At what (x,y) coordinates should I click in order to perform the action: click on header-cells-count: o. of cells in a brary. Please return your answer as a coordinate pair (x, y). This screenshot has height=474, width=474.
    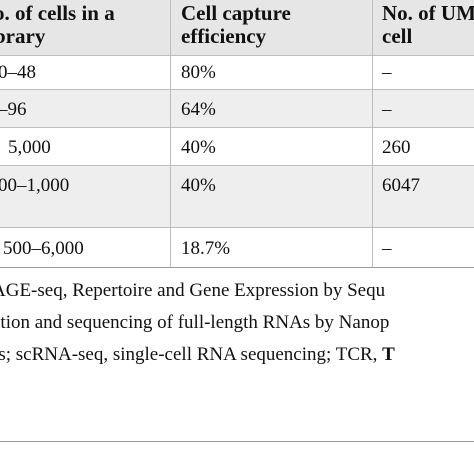
    Looking at the image, I should click on (57, 24).